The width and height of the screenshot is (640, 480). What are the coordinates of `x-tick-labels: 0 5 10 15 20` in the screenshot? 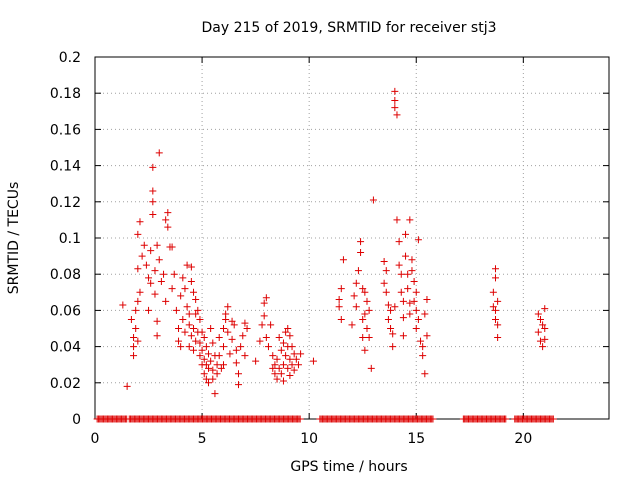 It's located at (312, 439).